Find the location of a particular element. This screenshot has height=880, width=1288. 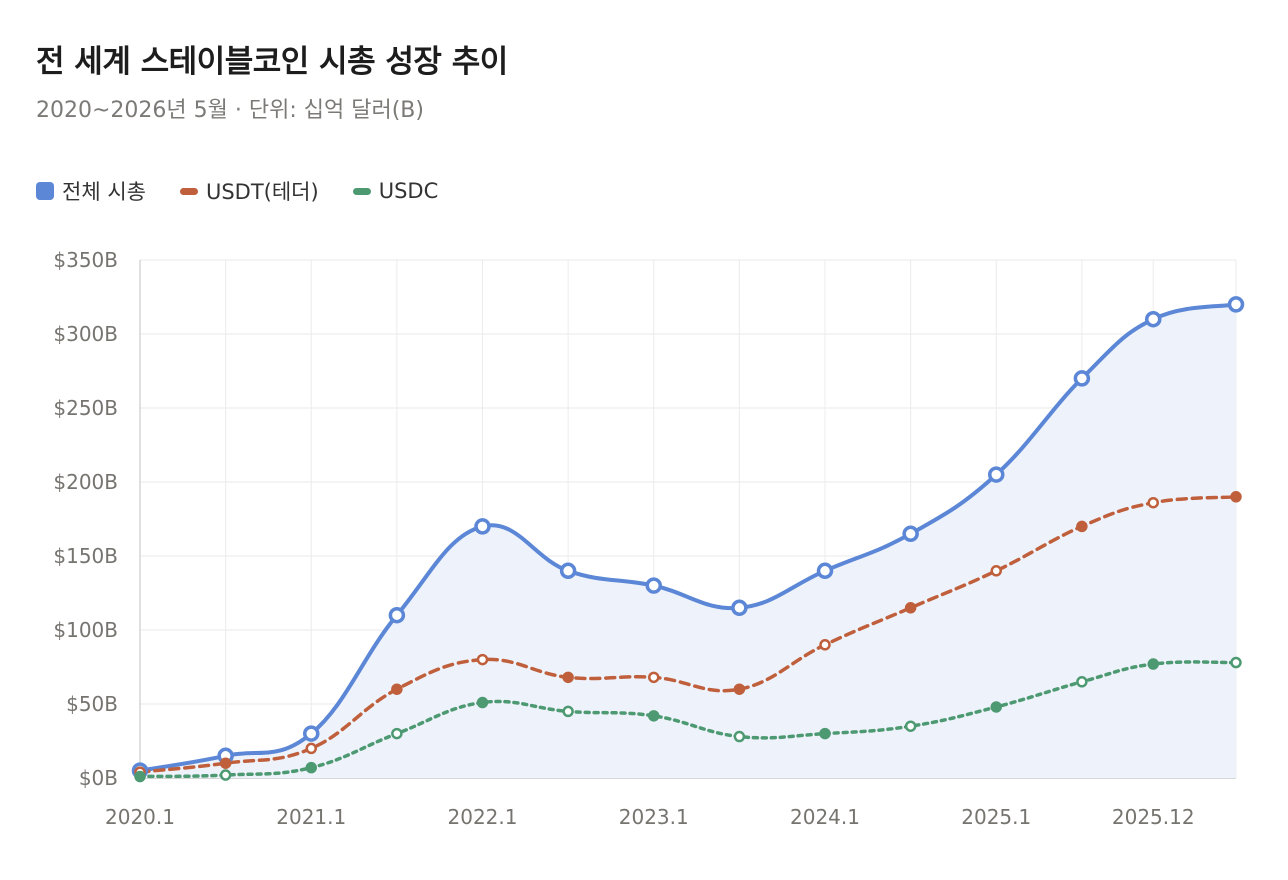

legend-swatch-usdc is located at coordinates (361, 191).